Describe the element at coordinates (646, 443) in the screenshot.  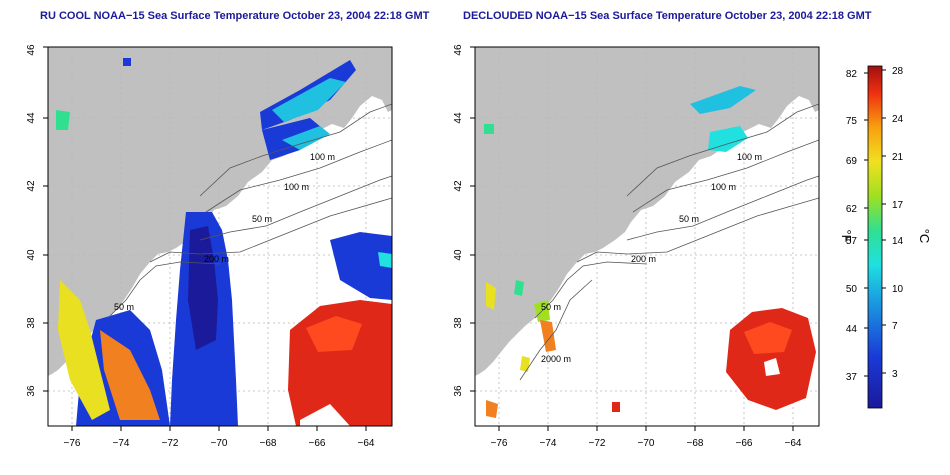
I see `right-lon-tick-70: −70` at that location.